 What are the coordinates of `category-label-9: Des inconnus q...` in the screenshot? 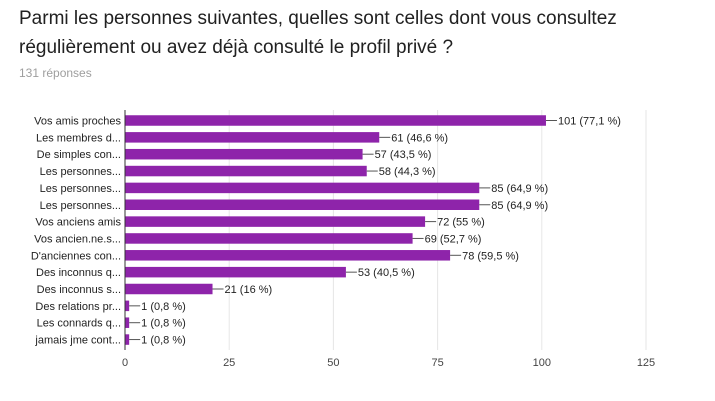 It's located at (78, 273).